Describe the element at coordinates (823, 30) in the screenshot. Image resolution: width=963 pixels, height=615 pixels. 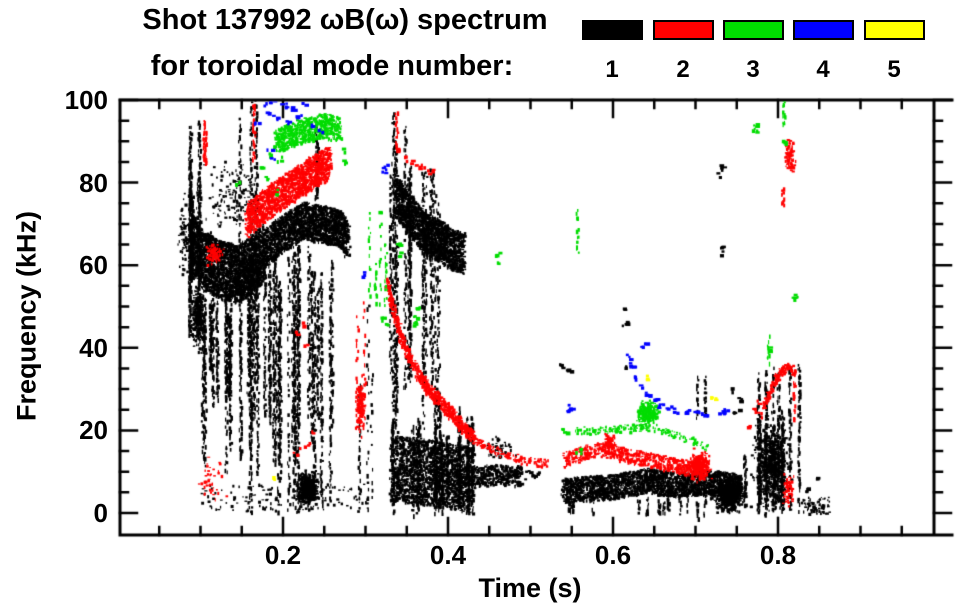
I see `legend-swatch-mode4` at that location.